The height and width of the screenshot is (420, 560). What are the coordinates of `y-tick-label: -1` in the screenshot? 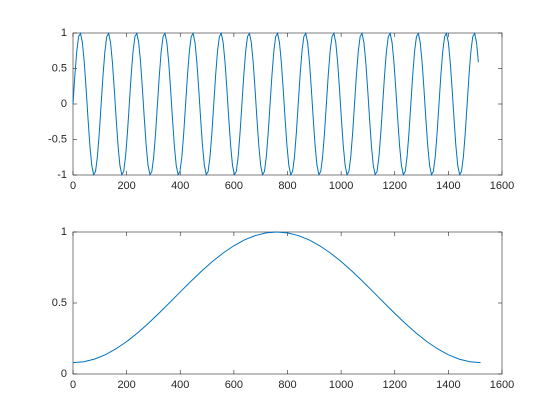 It's located at (62, 175).